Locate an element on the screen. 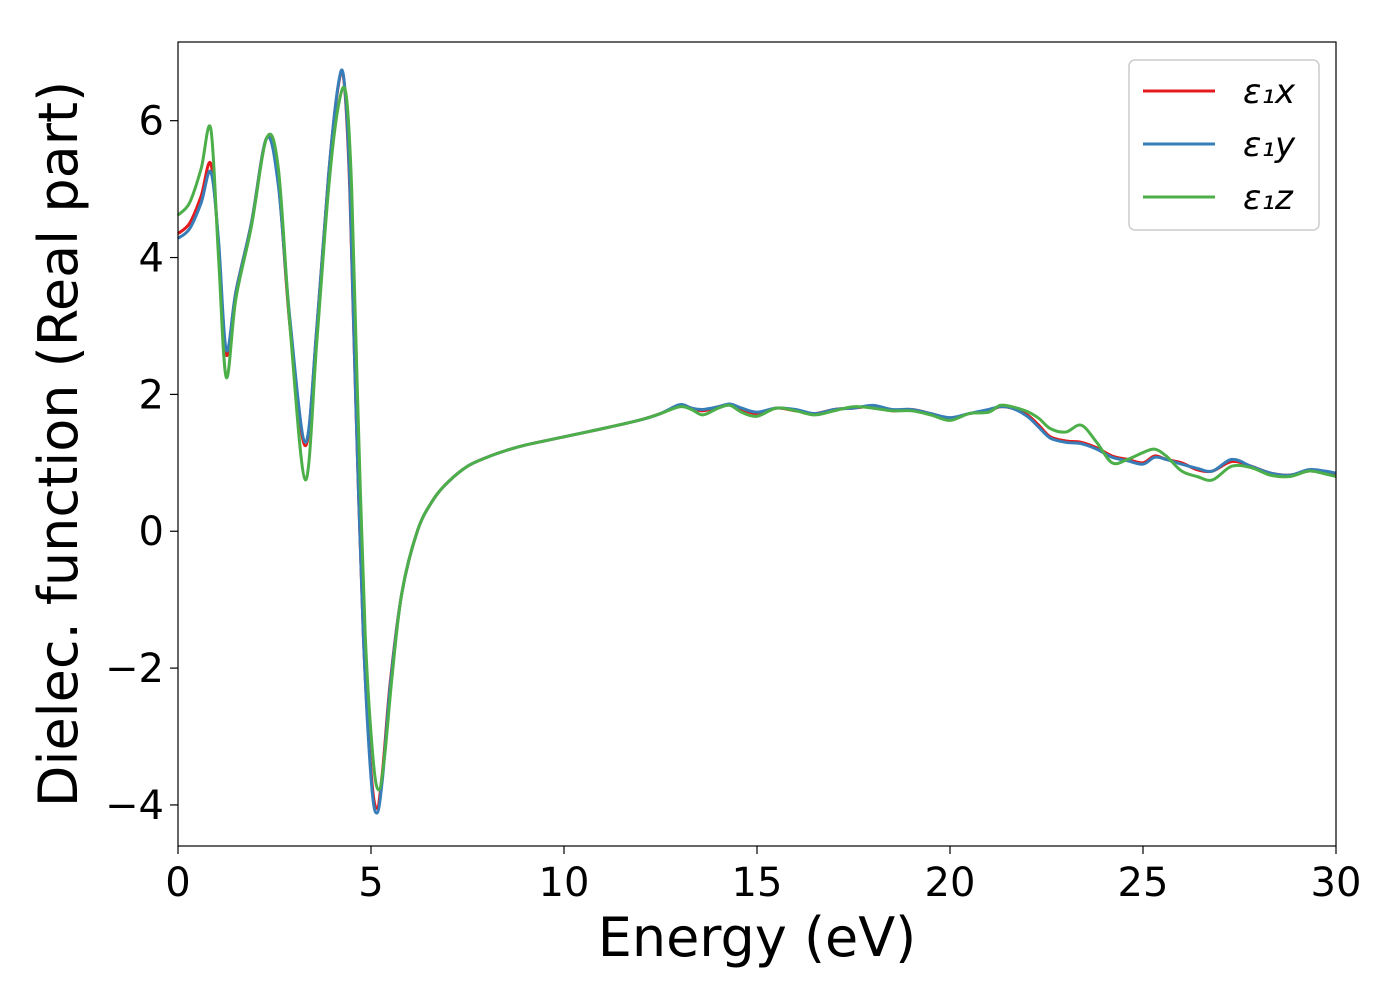 This screenshot has width=1400, height=1000. legend-label-2: ε₁y is located at coordinates (1269, 145).